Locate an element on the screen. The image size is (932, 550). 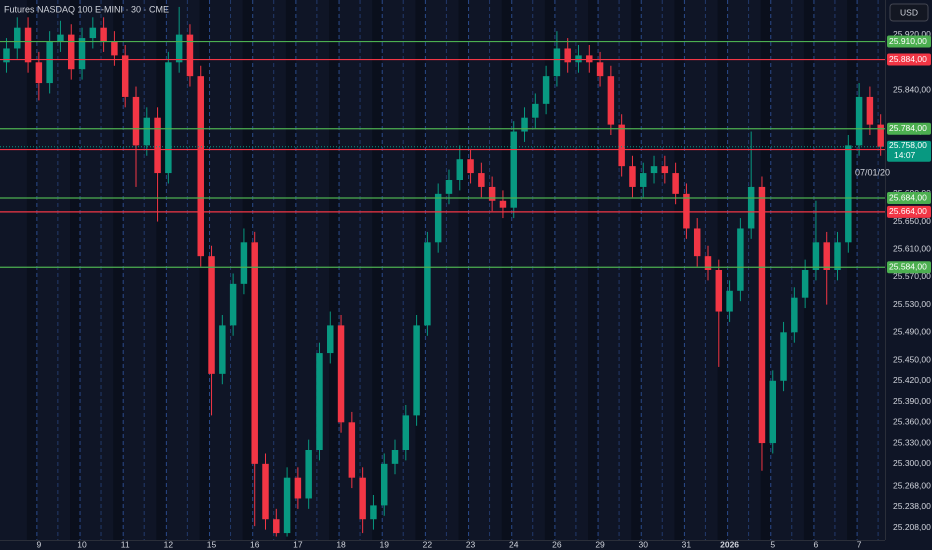
y-tick-label: 25.420,00 is located at coordinates (912, 380).